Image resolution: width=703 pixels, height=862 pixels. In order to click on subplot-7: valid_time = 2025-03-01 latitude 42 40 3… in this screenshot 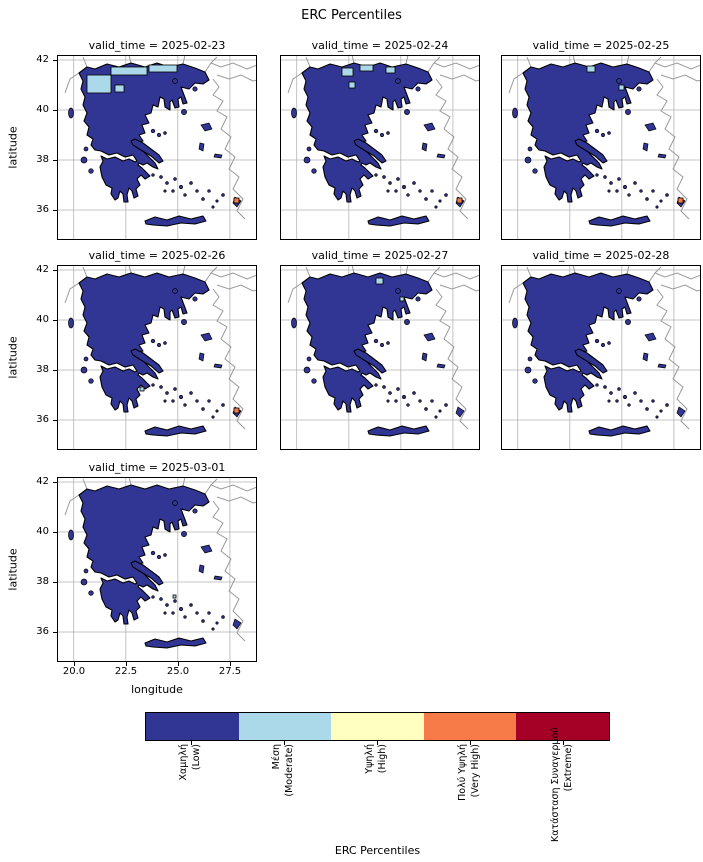, I will do `click(132, 578)`.